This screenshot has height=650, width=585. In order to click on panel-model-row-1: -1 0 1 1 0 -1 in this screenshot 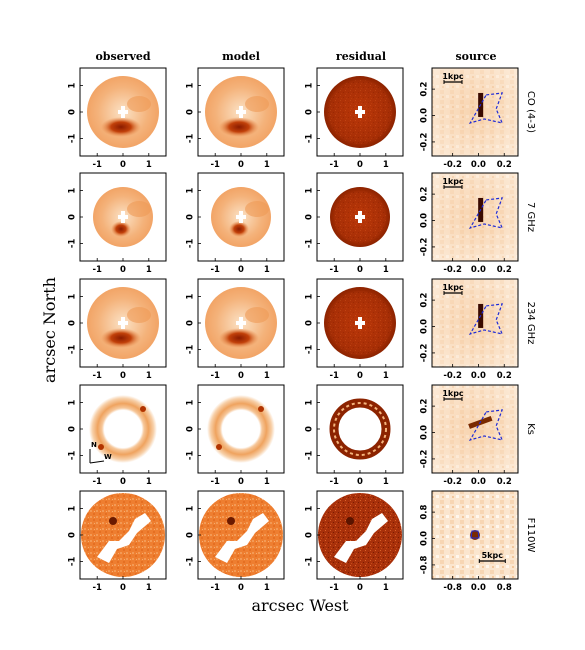, I will do `click(235, 118)`.